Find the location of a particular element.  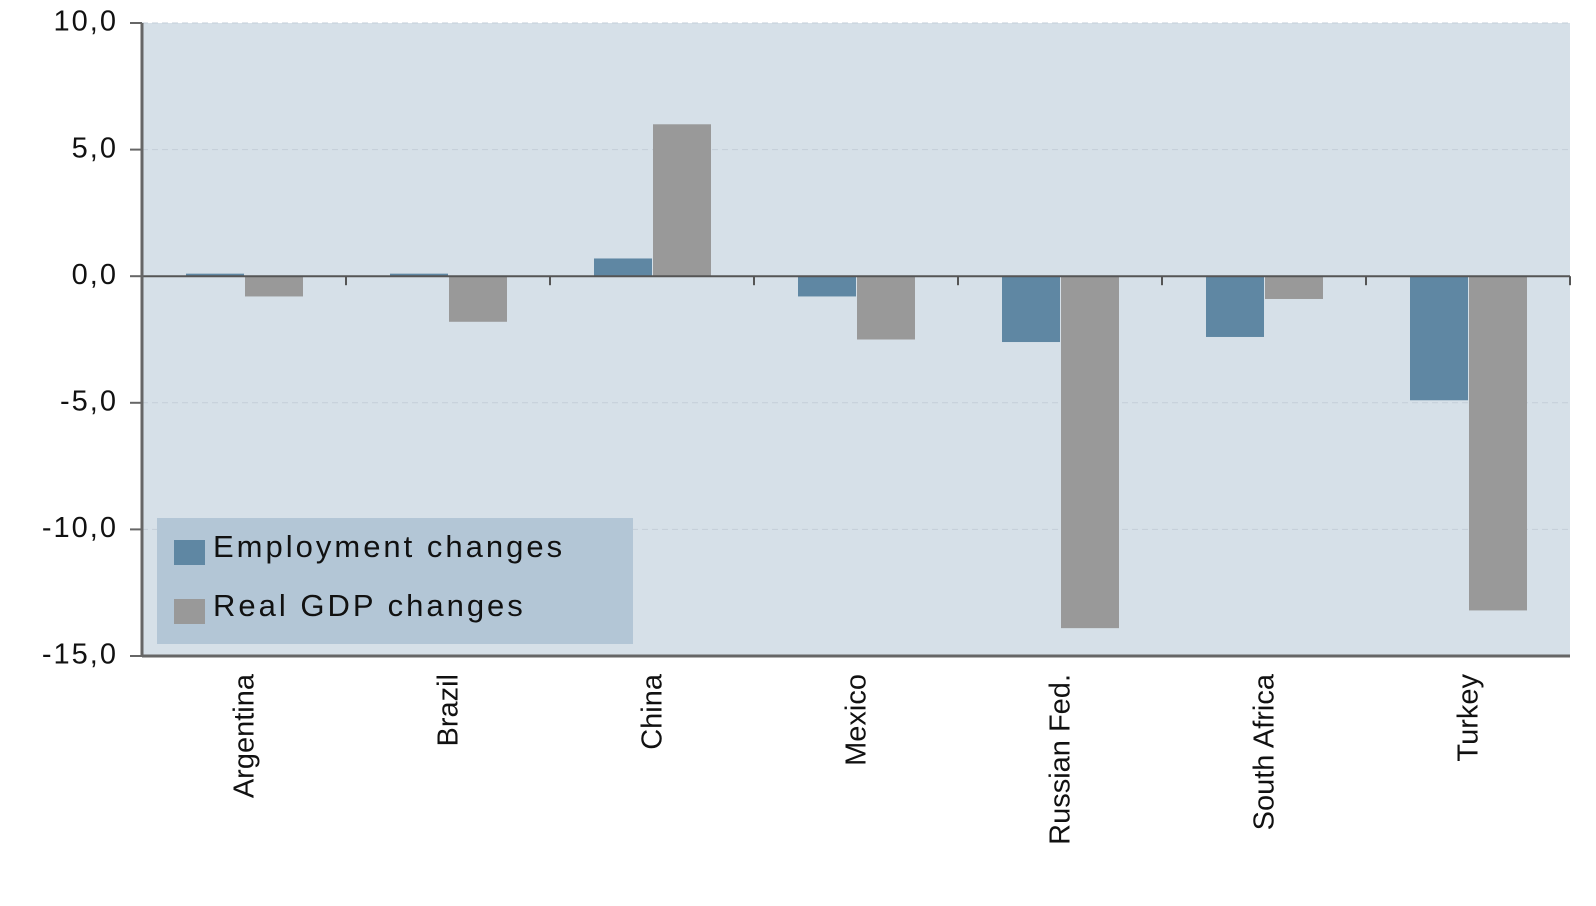

y-tick-label: 5,0 is located at coordinates (95, 148).